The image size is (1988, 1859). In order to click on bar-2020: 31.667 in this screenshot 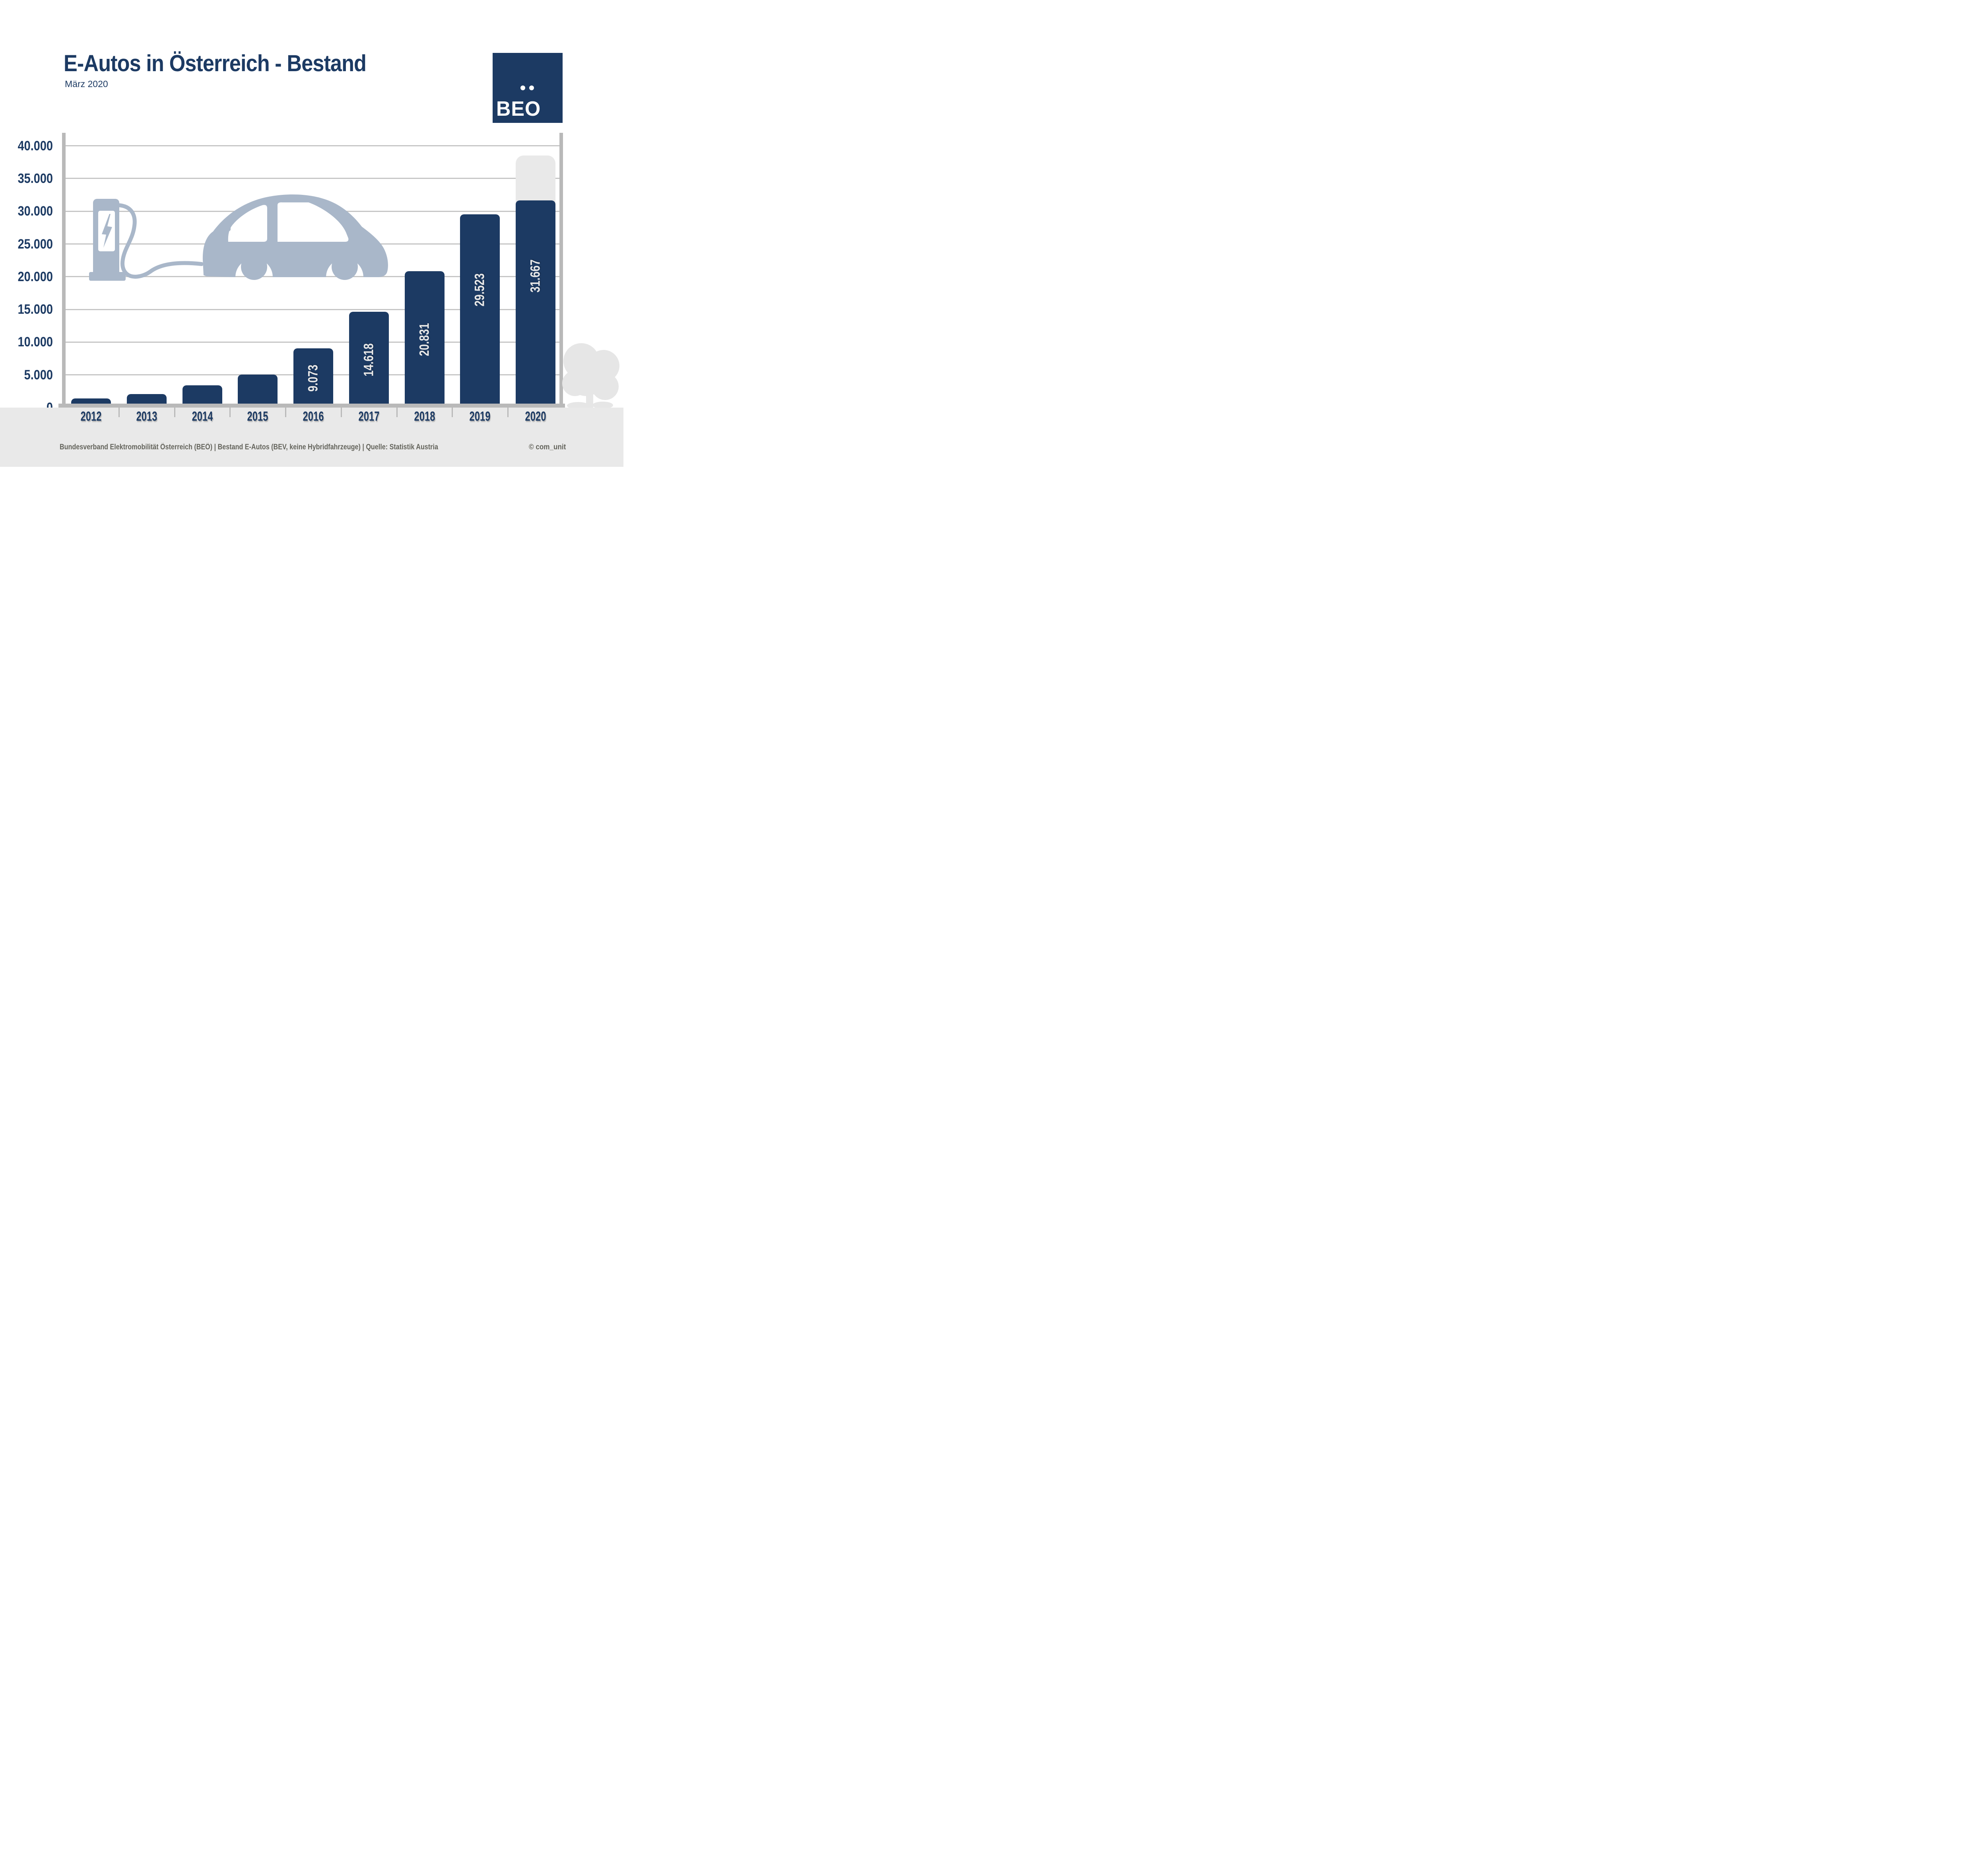, I will do `click(535, 304)`.